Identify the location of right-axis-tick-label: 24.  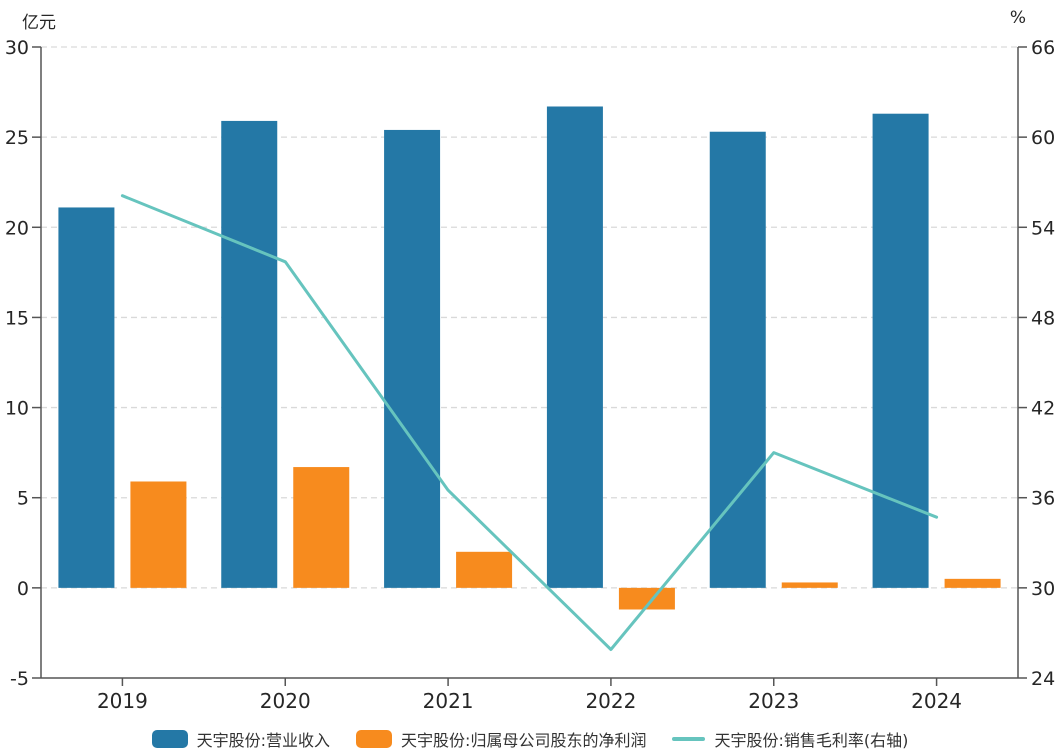
(1043, 679).